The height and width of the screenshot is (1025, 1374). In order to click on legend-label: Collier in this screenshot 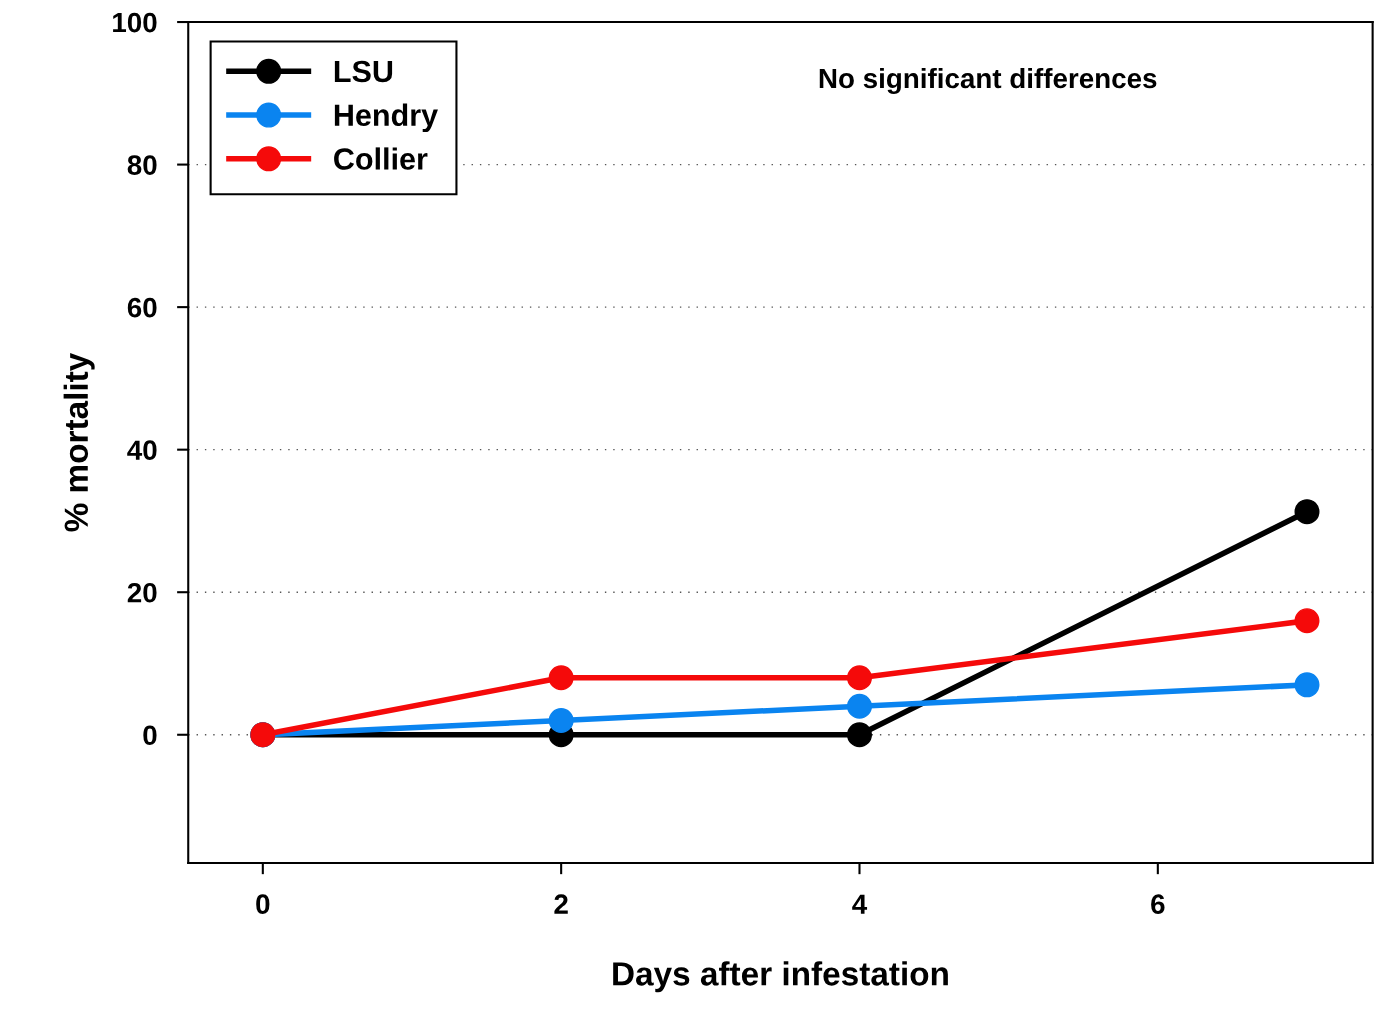, I will do `click(381, 158)`.